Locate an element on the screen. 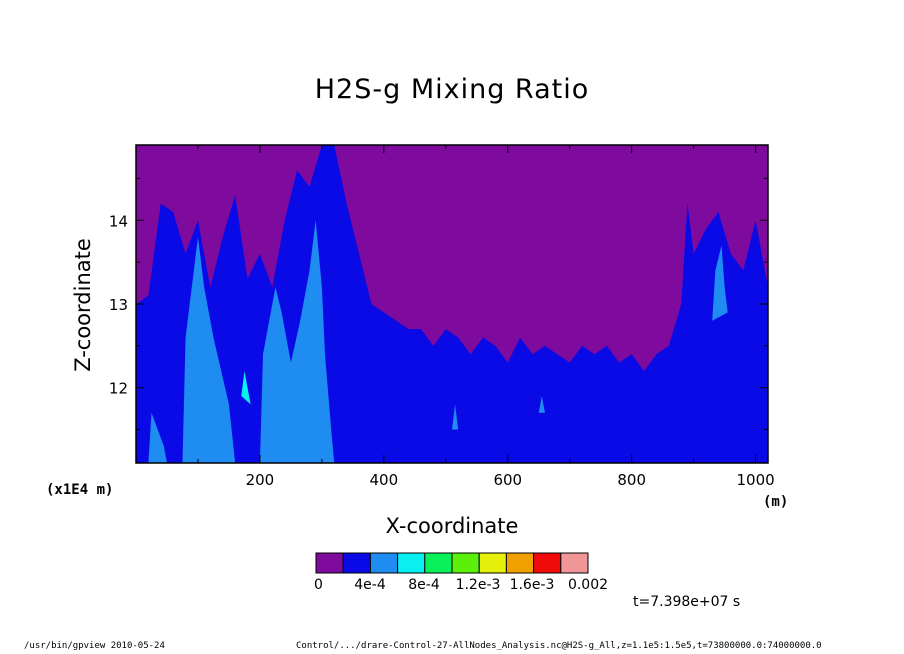  colorbar-label: 1.6e-3 is located at coordinates (532, 585).